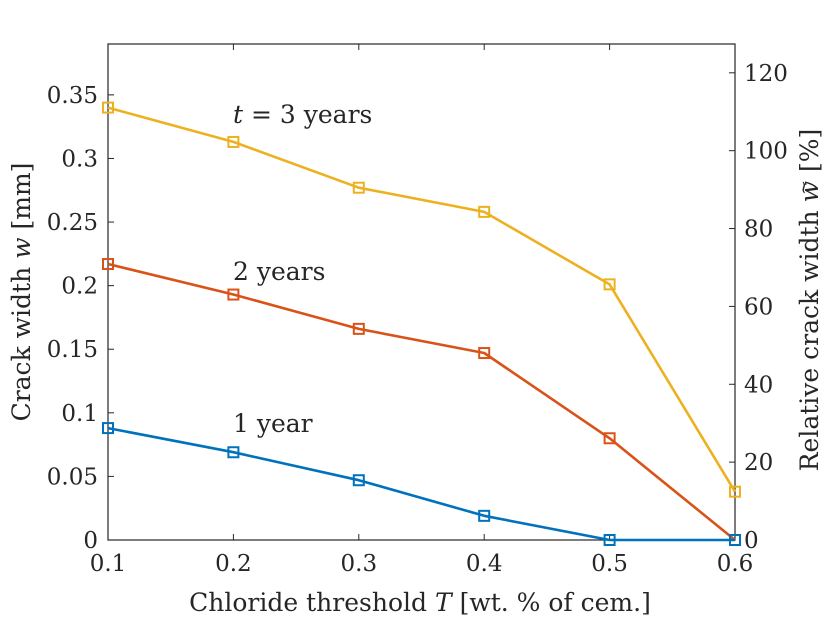  Describe the element at coordinates (72, 477) in the screenshot. I see `y-tick-label: 0.05` at that location.